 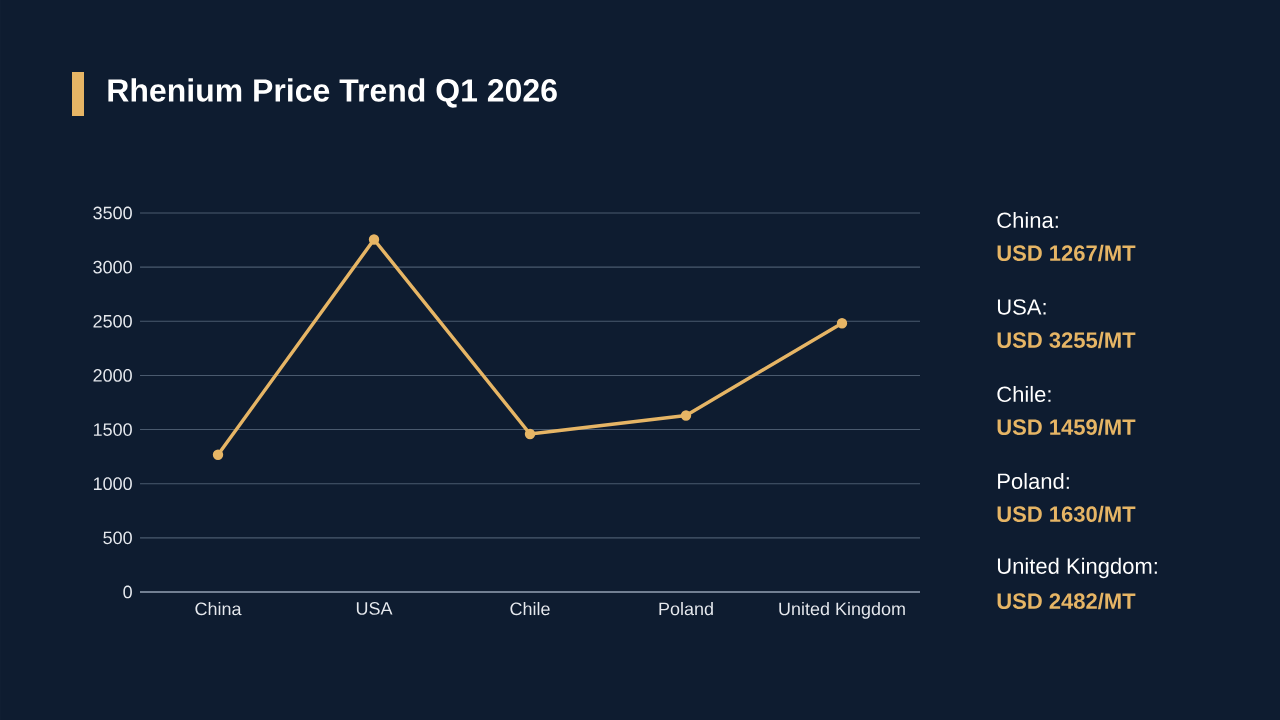 What do you see at coordinates (1027, 220) in the screenshot?
I see `text: China:` at bounding box center [1027, 220].